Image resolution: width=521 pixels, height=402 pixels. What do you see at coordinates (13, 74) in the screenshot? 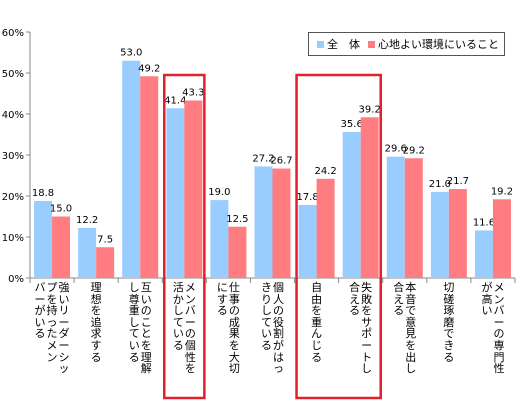
I see `y-tick-label: 50%` at bounding box center [13, 74].